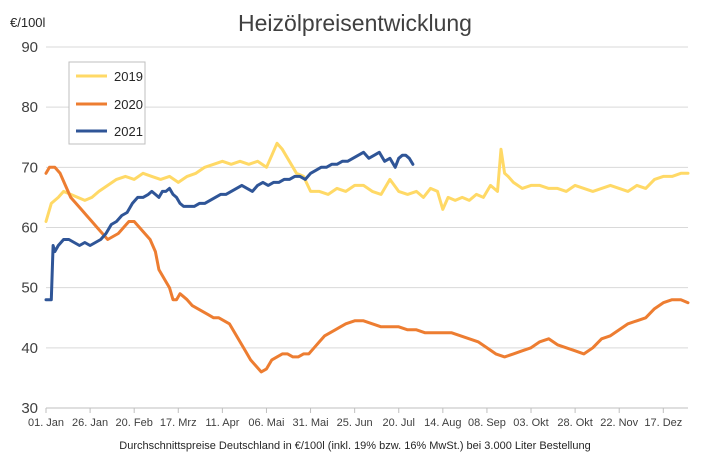  I want to click on y-tick-60: 60, so click(29, 228).